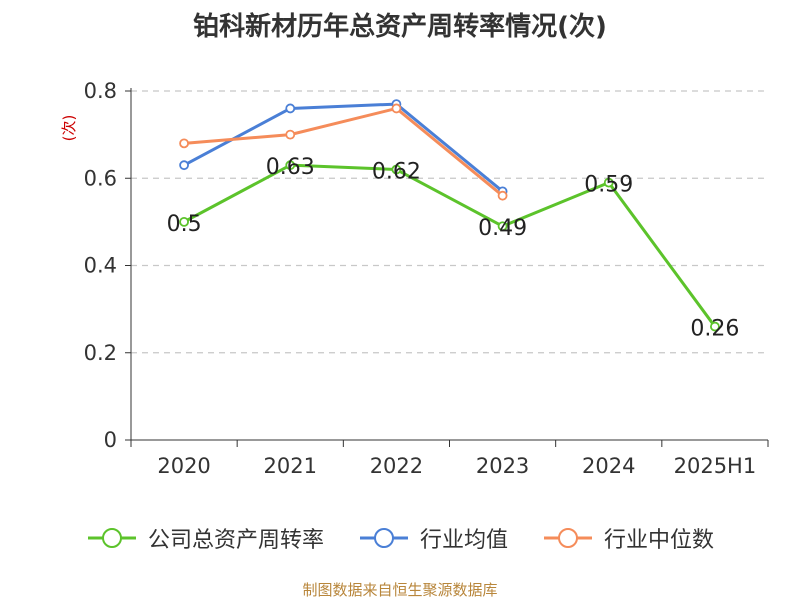 The height and width of the screenshot is (600, 800). What do you see at coordinates (396, 466) in the screenshot?
I see `x-tick-label: 2022` at bounding box center [396, 466].